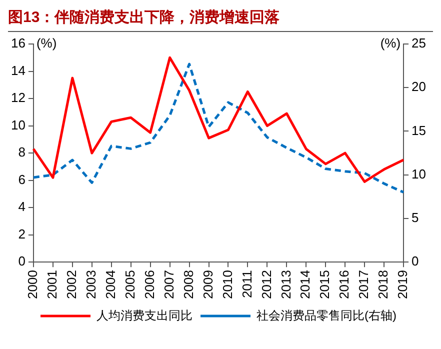  Describe the element at coordinates (415, 218) in the screenshot. I see `y2-tick-label: 5` at that location.